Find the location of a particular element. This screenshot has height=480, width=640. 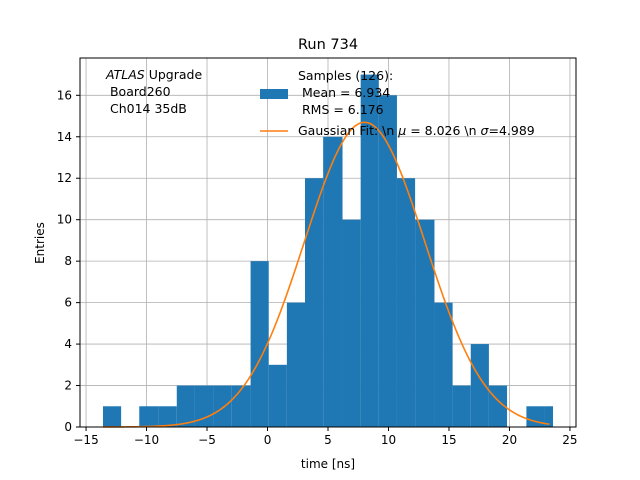

x-axis-ticks: −15 −10 −5 0 5 10 15 20 25 is located at coordinates (325, 437).